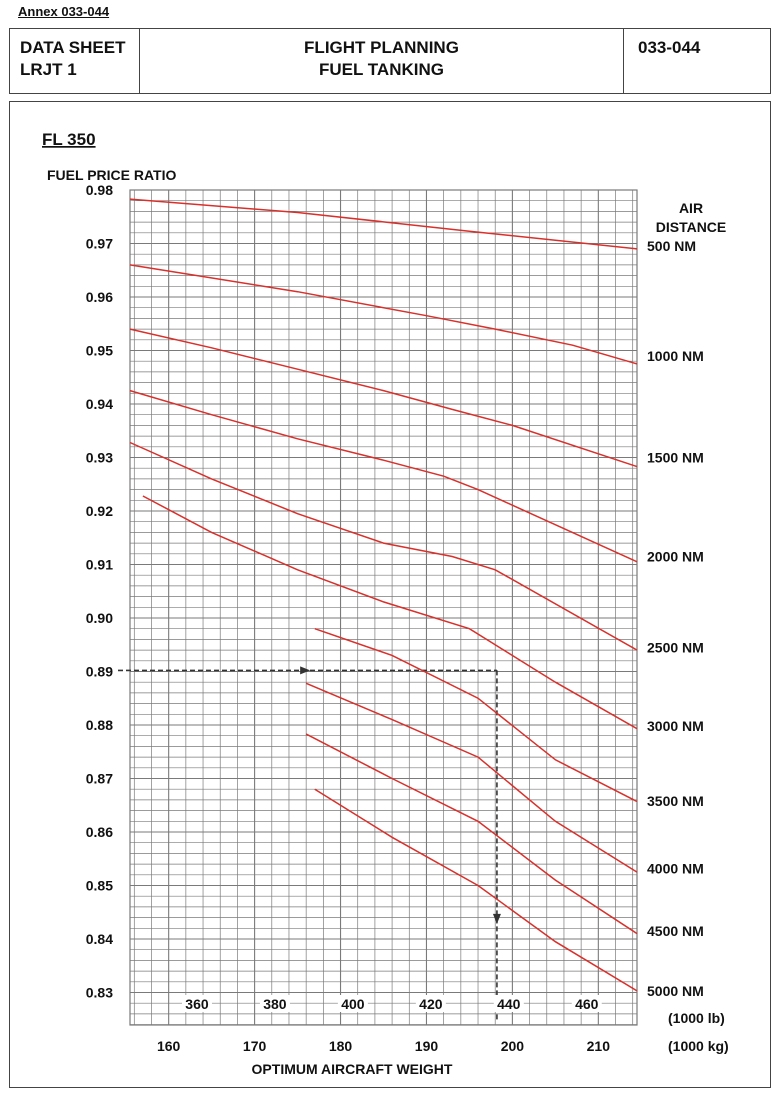 The width and height of the screenshot is (782, 1095). Describe the element at coordinates (599, 1046) in the screenshot. I see `x-tick-label-kg: 210` at that location.